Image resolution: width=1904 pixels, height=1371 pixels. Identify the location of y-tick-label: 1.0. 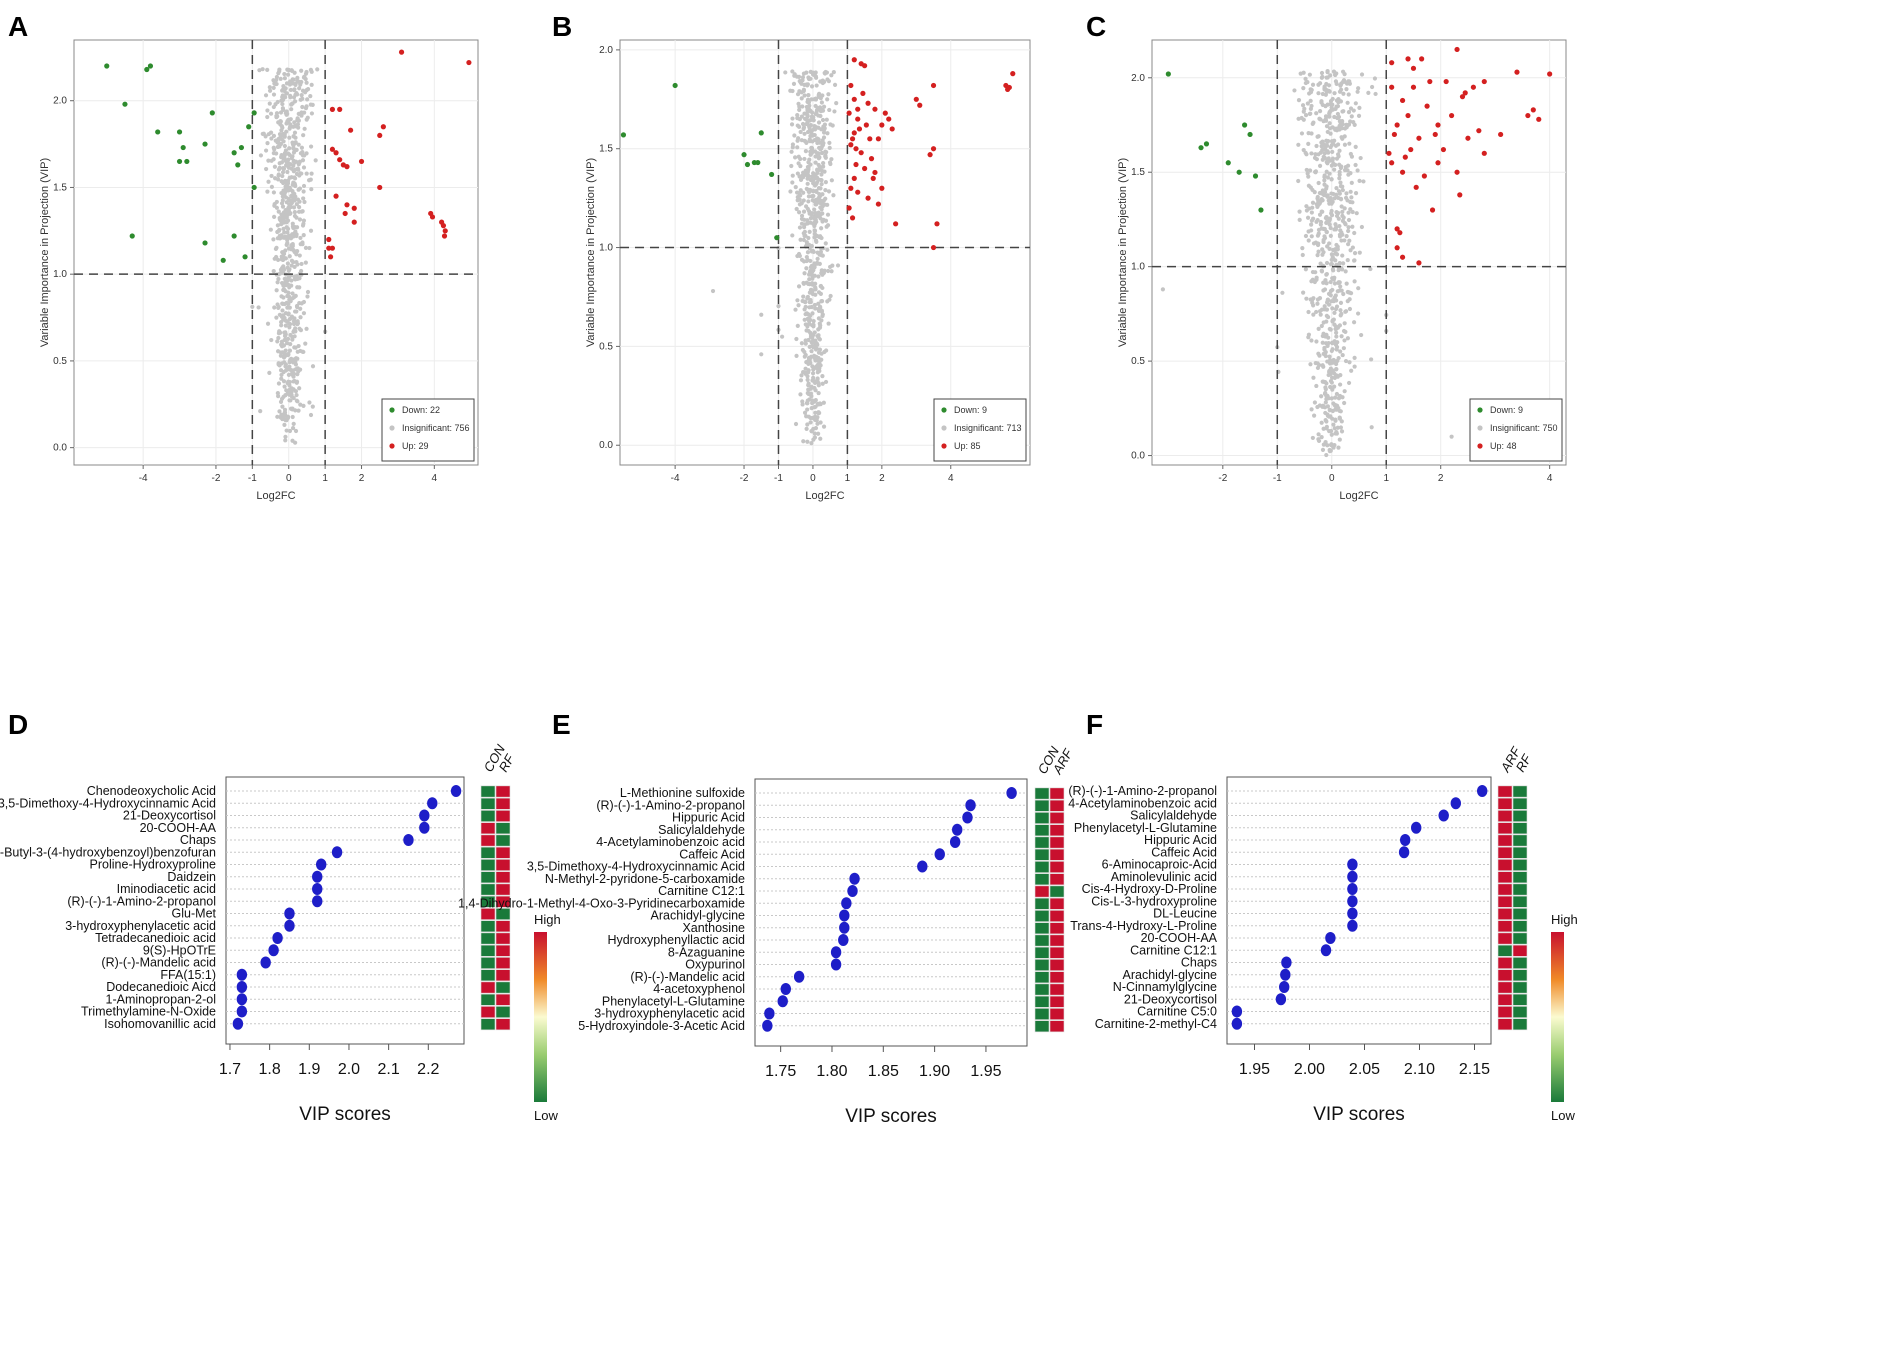
(60, 274).